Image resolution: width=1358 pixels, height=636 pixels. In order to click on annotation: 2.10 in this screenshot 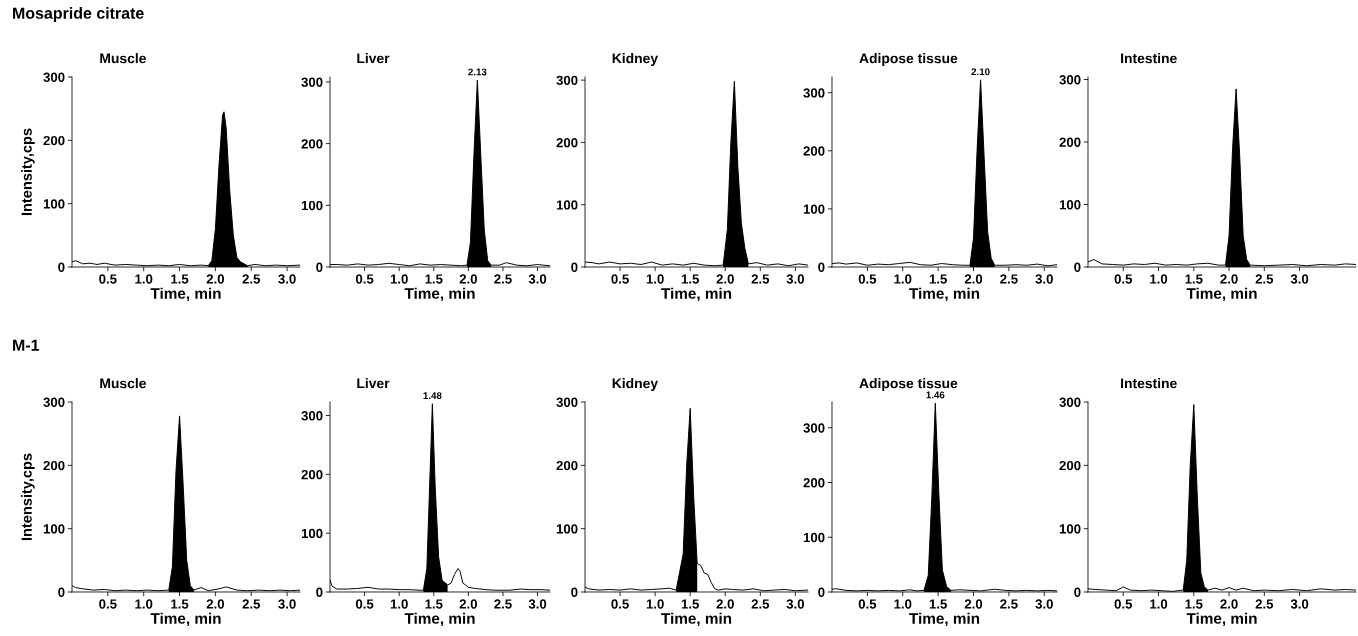, I will do `click(980, 72)`.